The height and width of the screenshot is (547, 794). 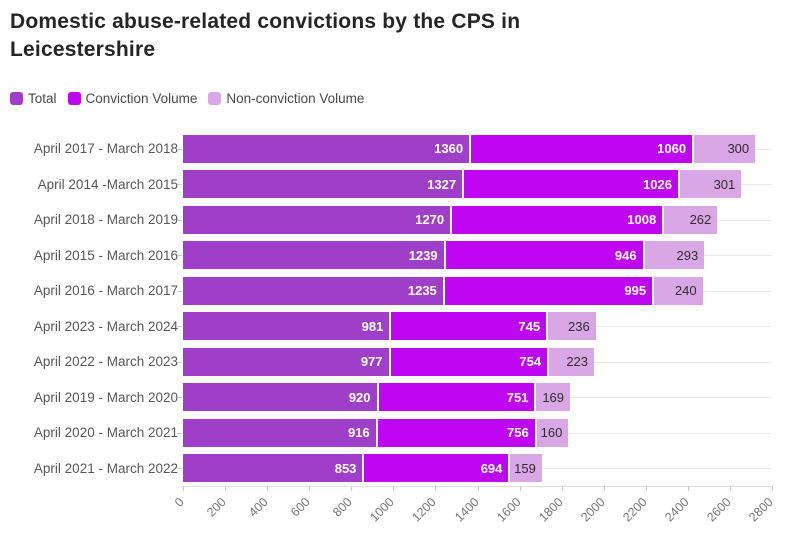 I want to click on value-label: 262, so click(x=700, y=219).